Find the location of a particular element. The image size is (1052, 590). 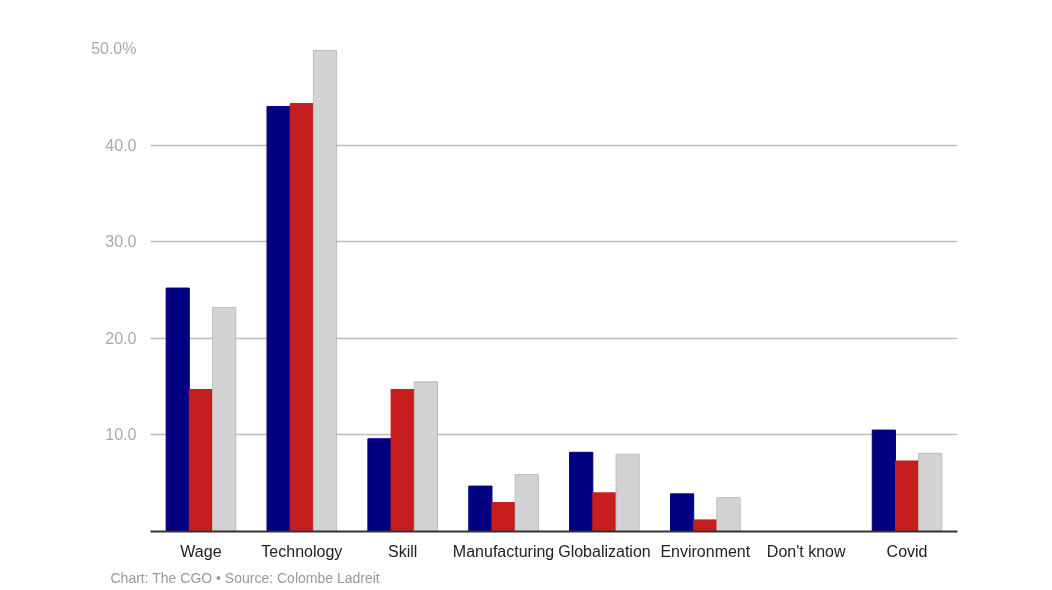

y-tick-label: 50.0% is located at coordinates (114, 48).